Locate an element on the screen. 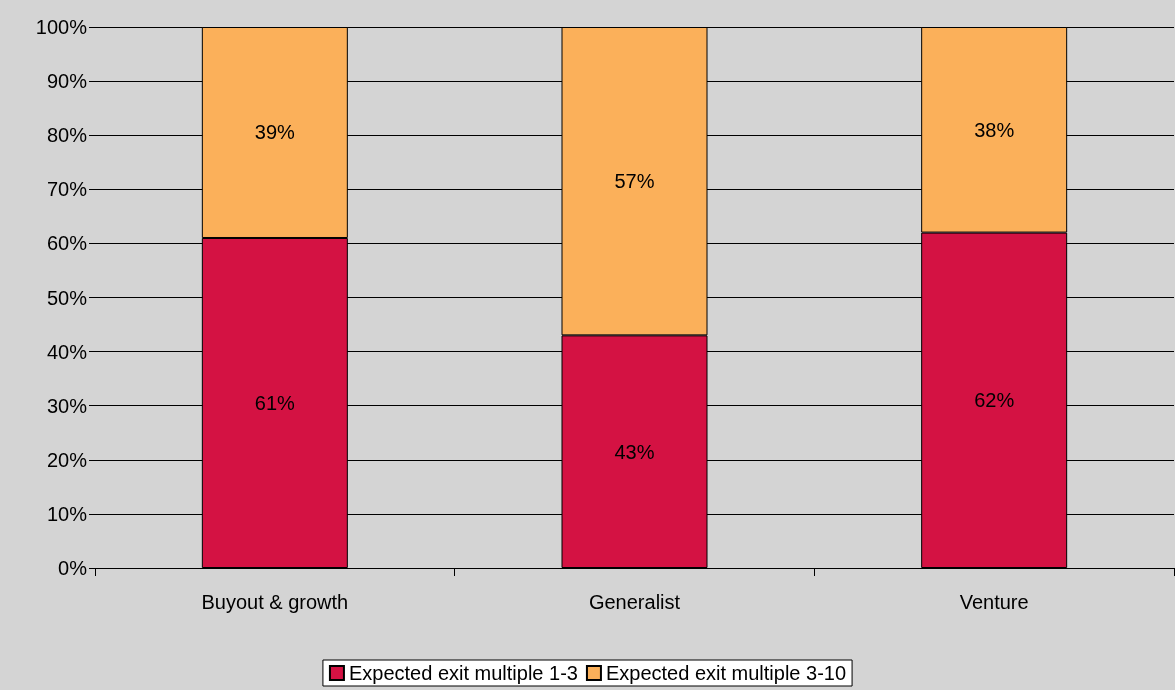 Image resolution: width=1175 pixels, height=690 pixels. data-label: 62% is located at coordinates (994, 400).